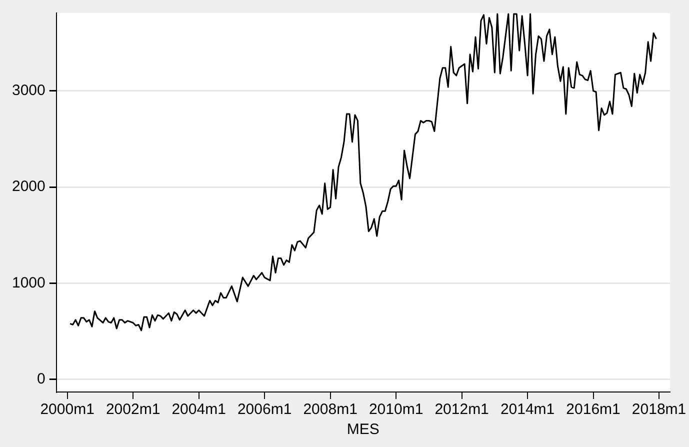 This screenshot has height=447, width=689. Describe the element at coordinates (527, 409) in the screenshot. I see `x-tick-label: 2014m1` at that location.